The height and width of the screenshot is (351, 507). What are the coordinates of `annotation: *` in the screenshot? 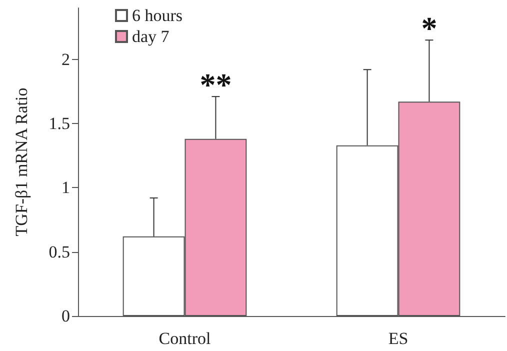 It's located at (429, 28).